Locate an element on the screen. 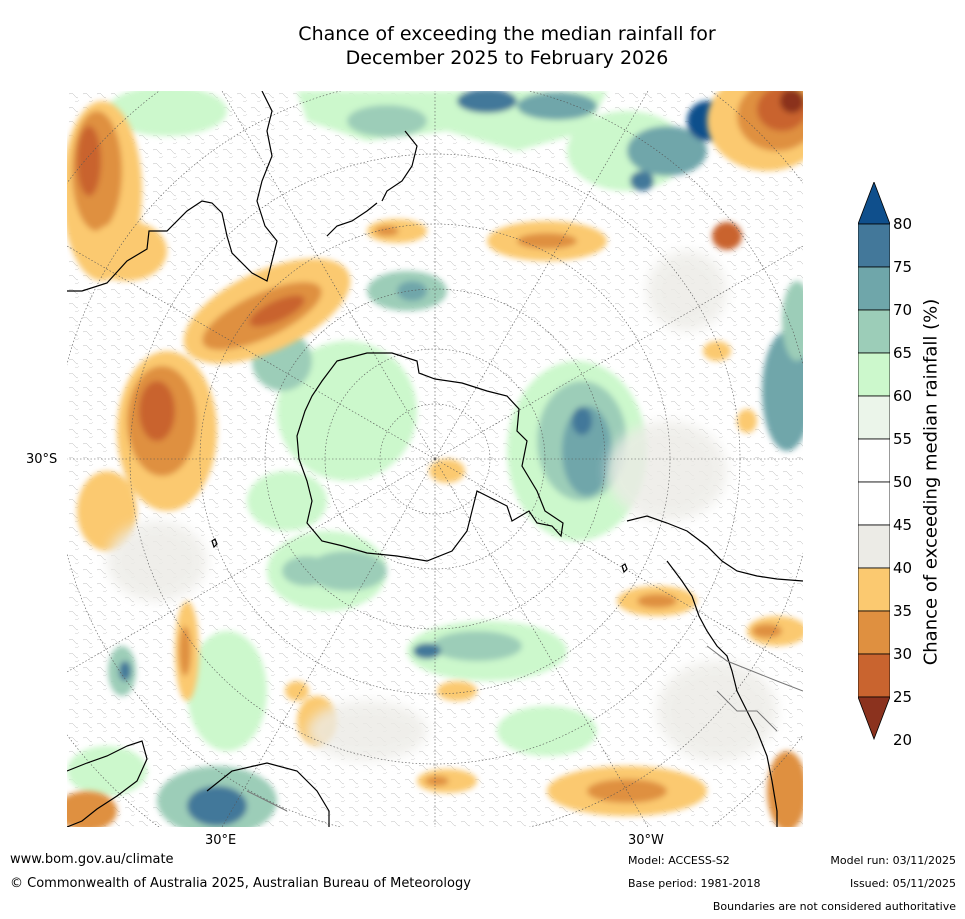 The width and height of the screenshot is (965, 919). colorbar-tick-label: 30 is located at coordinates (903, 654).